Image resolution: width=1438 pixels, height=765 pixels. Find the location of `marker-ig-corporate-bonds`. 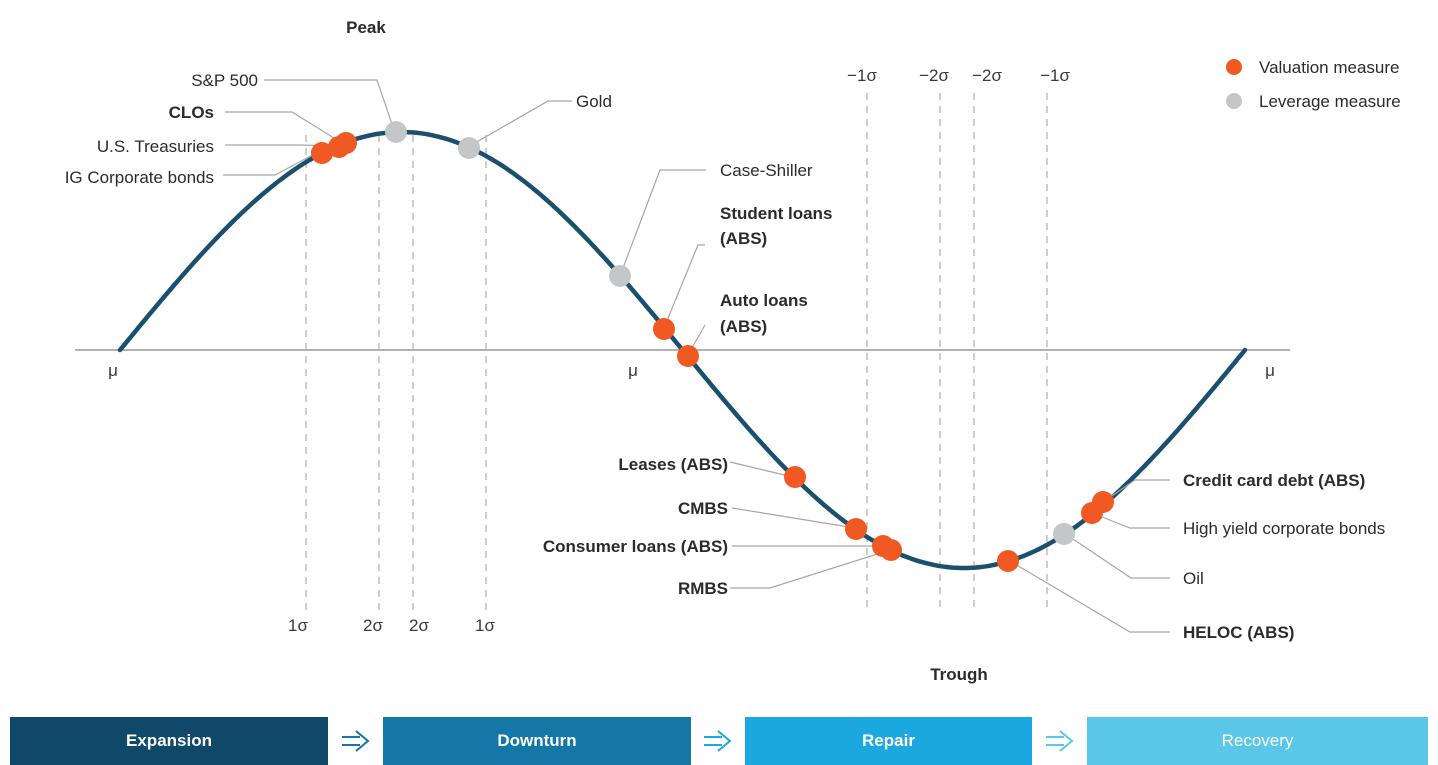

marker-ig-corporate-bonds is located at coordinates (322, 153).